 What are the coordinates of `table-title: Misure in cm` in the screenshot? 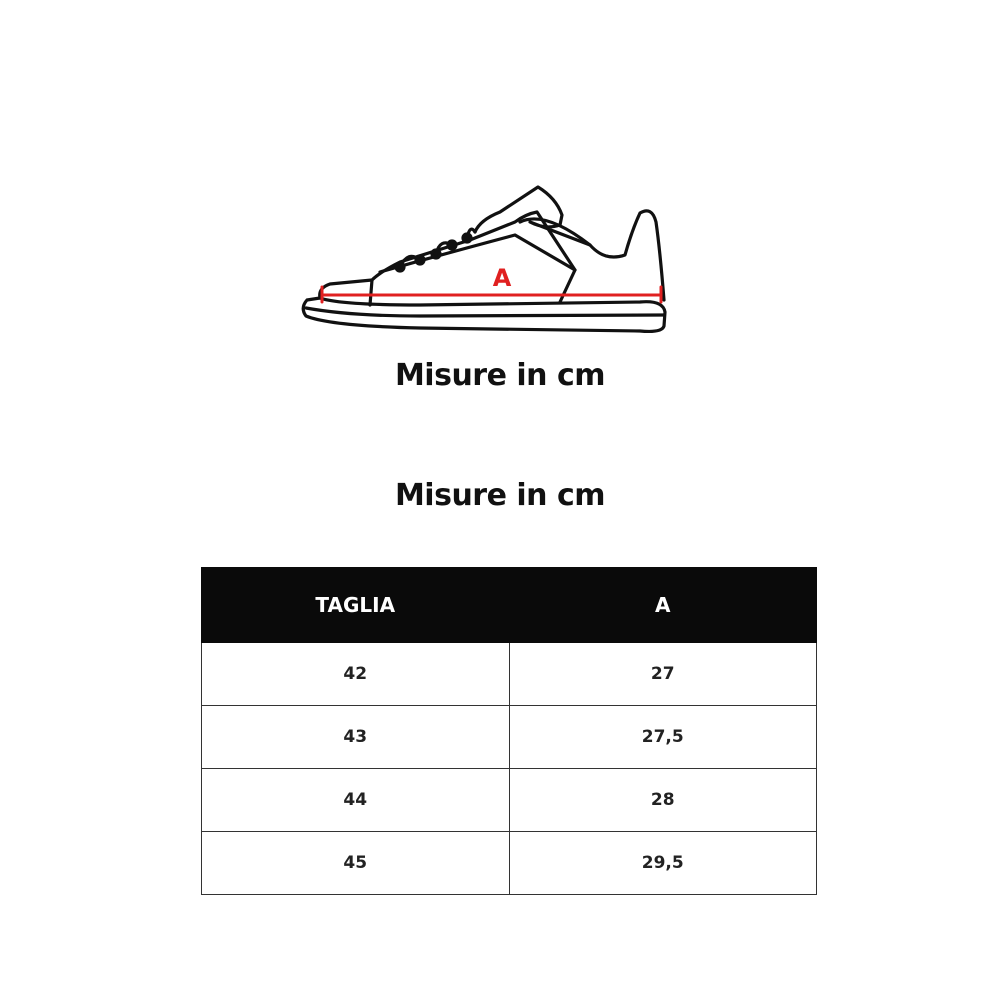 It's located at (500, 495).